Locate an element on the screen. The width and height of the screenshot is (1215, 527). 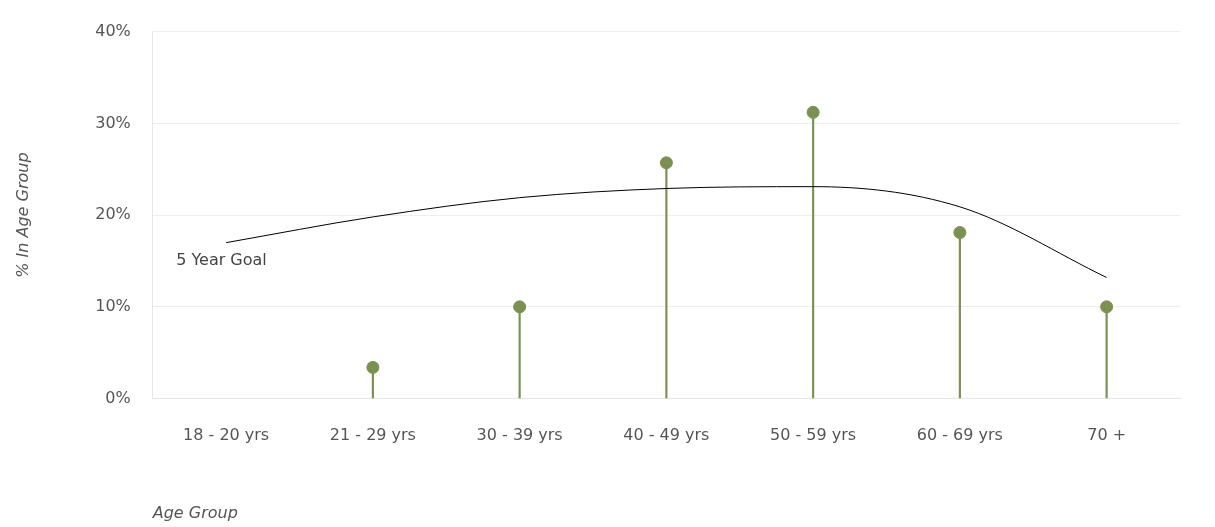
y-tick-label: 20% is located at coordinates (113, 214).